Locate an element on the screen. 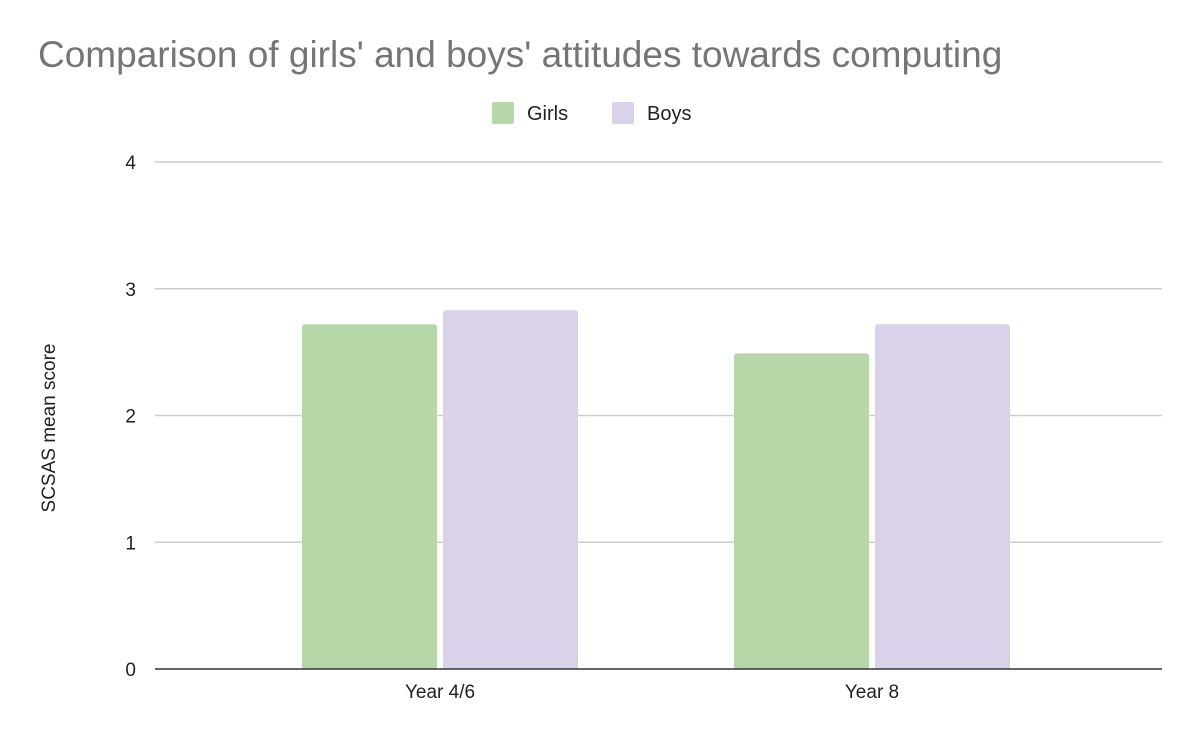  y-tick-label: 0 is located at coordinates (130, 670).